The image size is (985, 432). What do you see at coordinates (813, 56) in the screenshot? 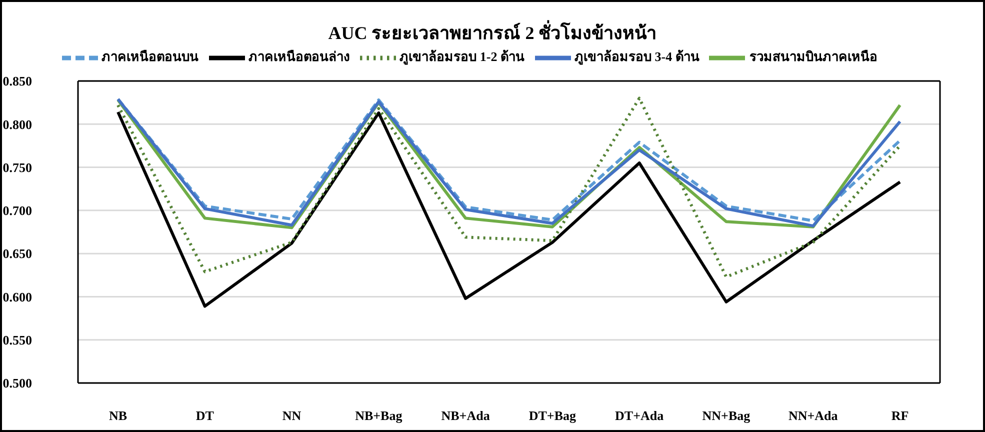
I see `legend-label: รวมสนามบินภาคเหนือ` at bounding box center [813, 56].